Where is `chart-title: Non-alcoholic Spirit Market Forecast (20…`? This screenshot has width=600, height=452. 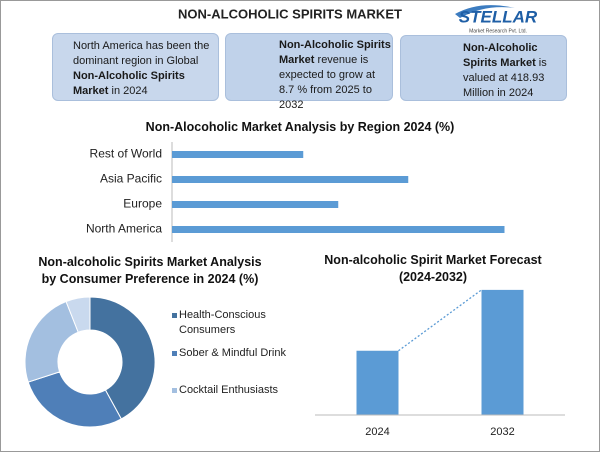 chart-title: Non-alcoholic Spirit Market Forecast (20… is located at coordinates (433, 268).